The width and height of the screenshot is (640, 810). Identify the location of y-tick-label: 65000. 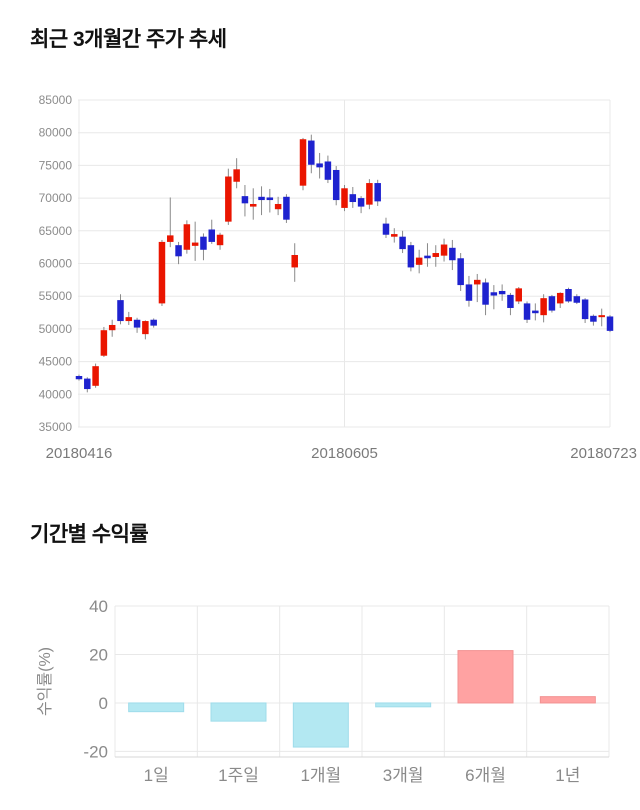
(56, 231).